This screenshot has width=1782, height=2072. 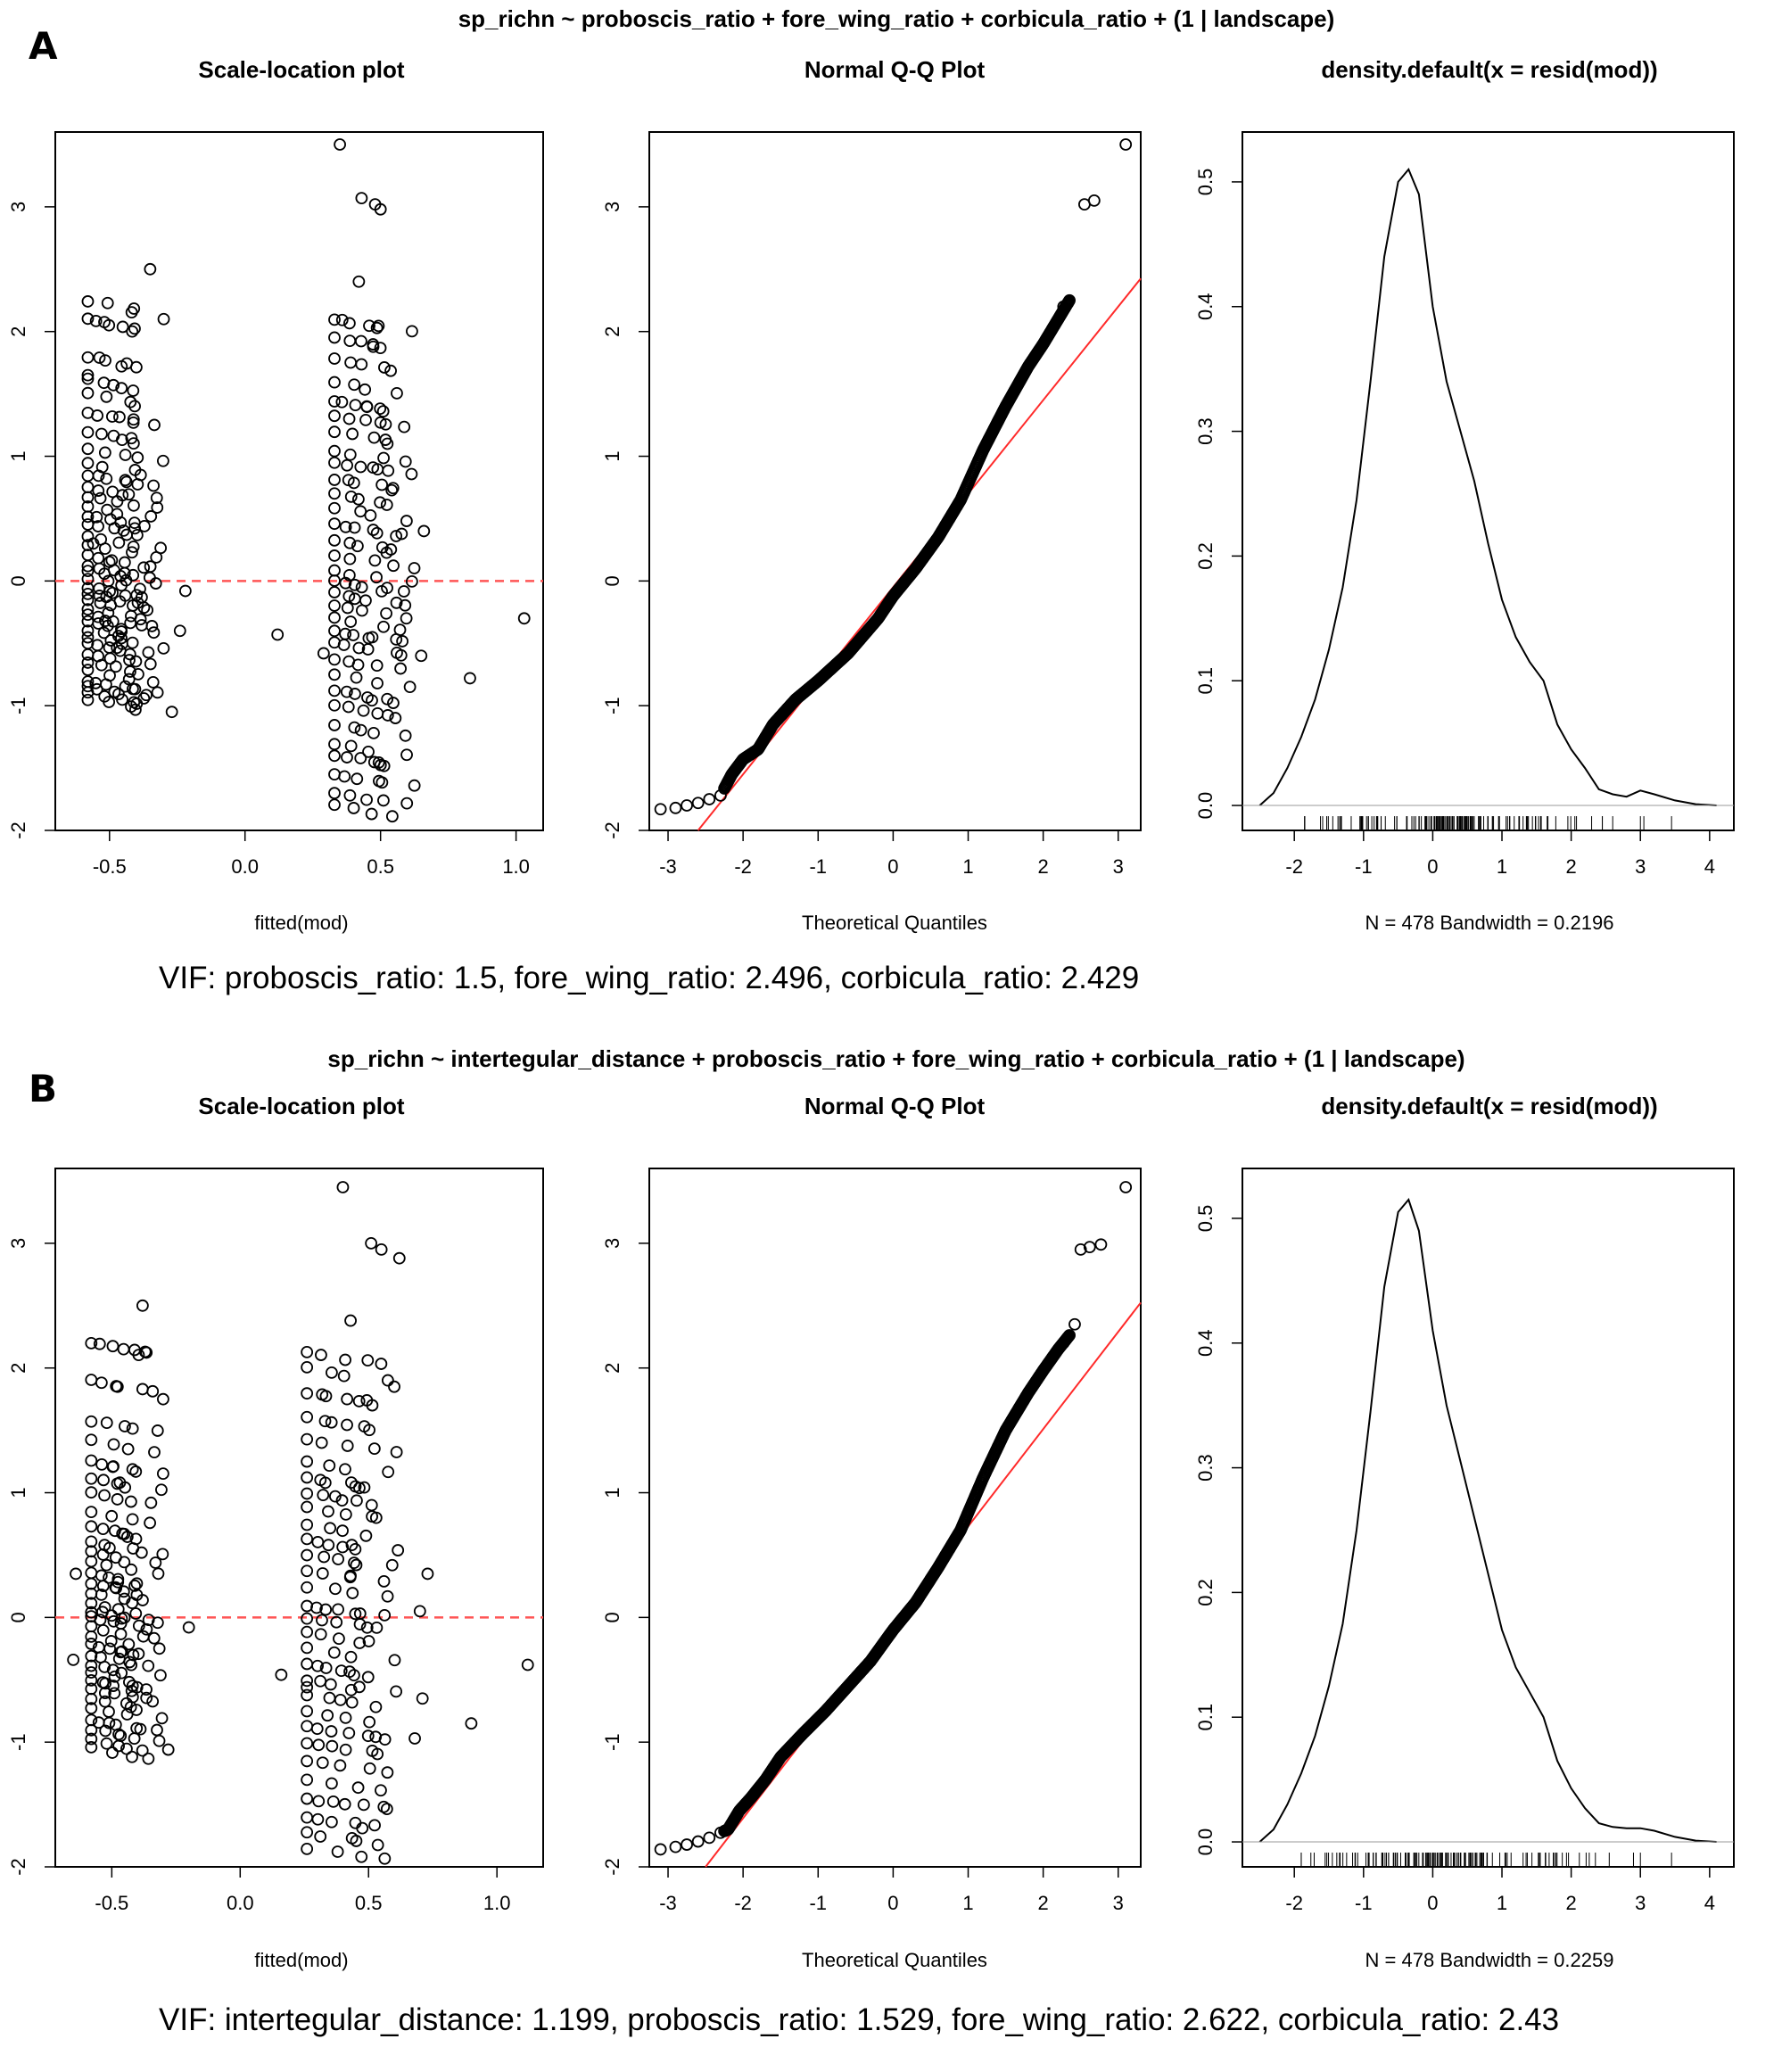 I want to click on x-tick-label: 0.0, so click(x=240, y=1903).